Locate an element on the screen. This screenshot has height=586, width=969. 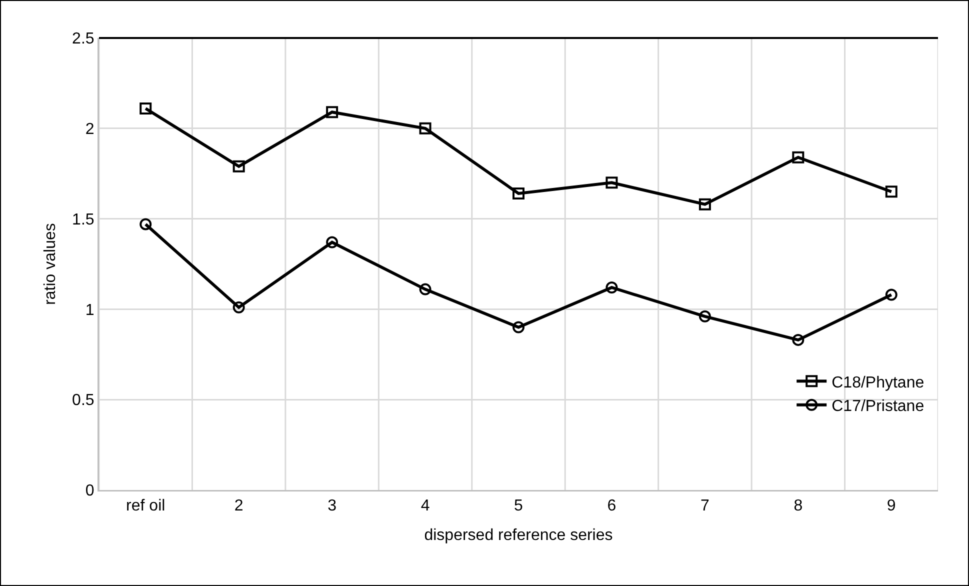
x-tick-label: 9 is located at coordinates (891, 506).